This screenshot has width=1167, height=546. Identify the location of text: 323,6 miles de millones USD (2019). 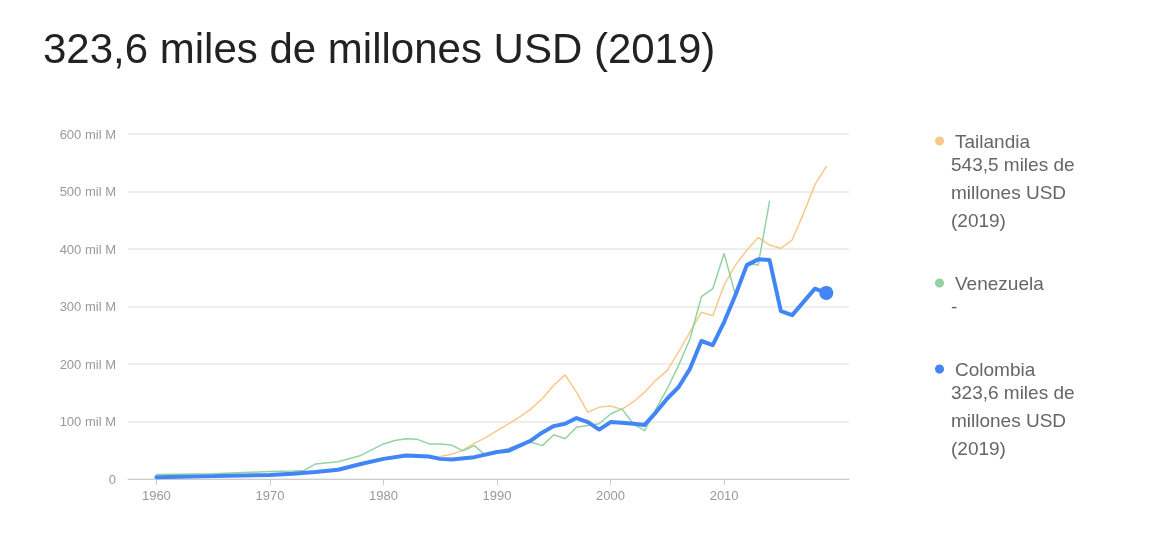
(1015, 420).